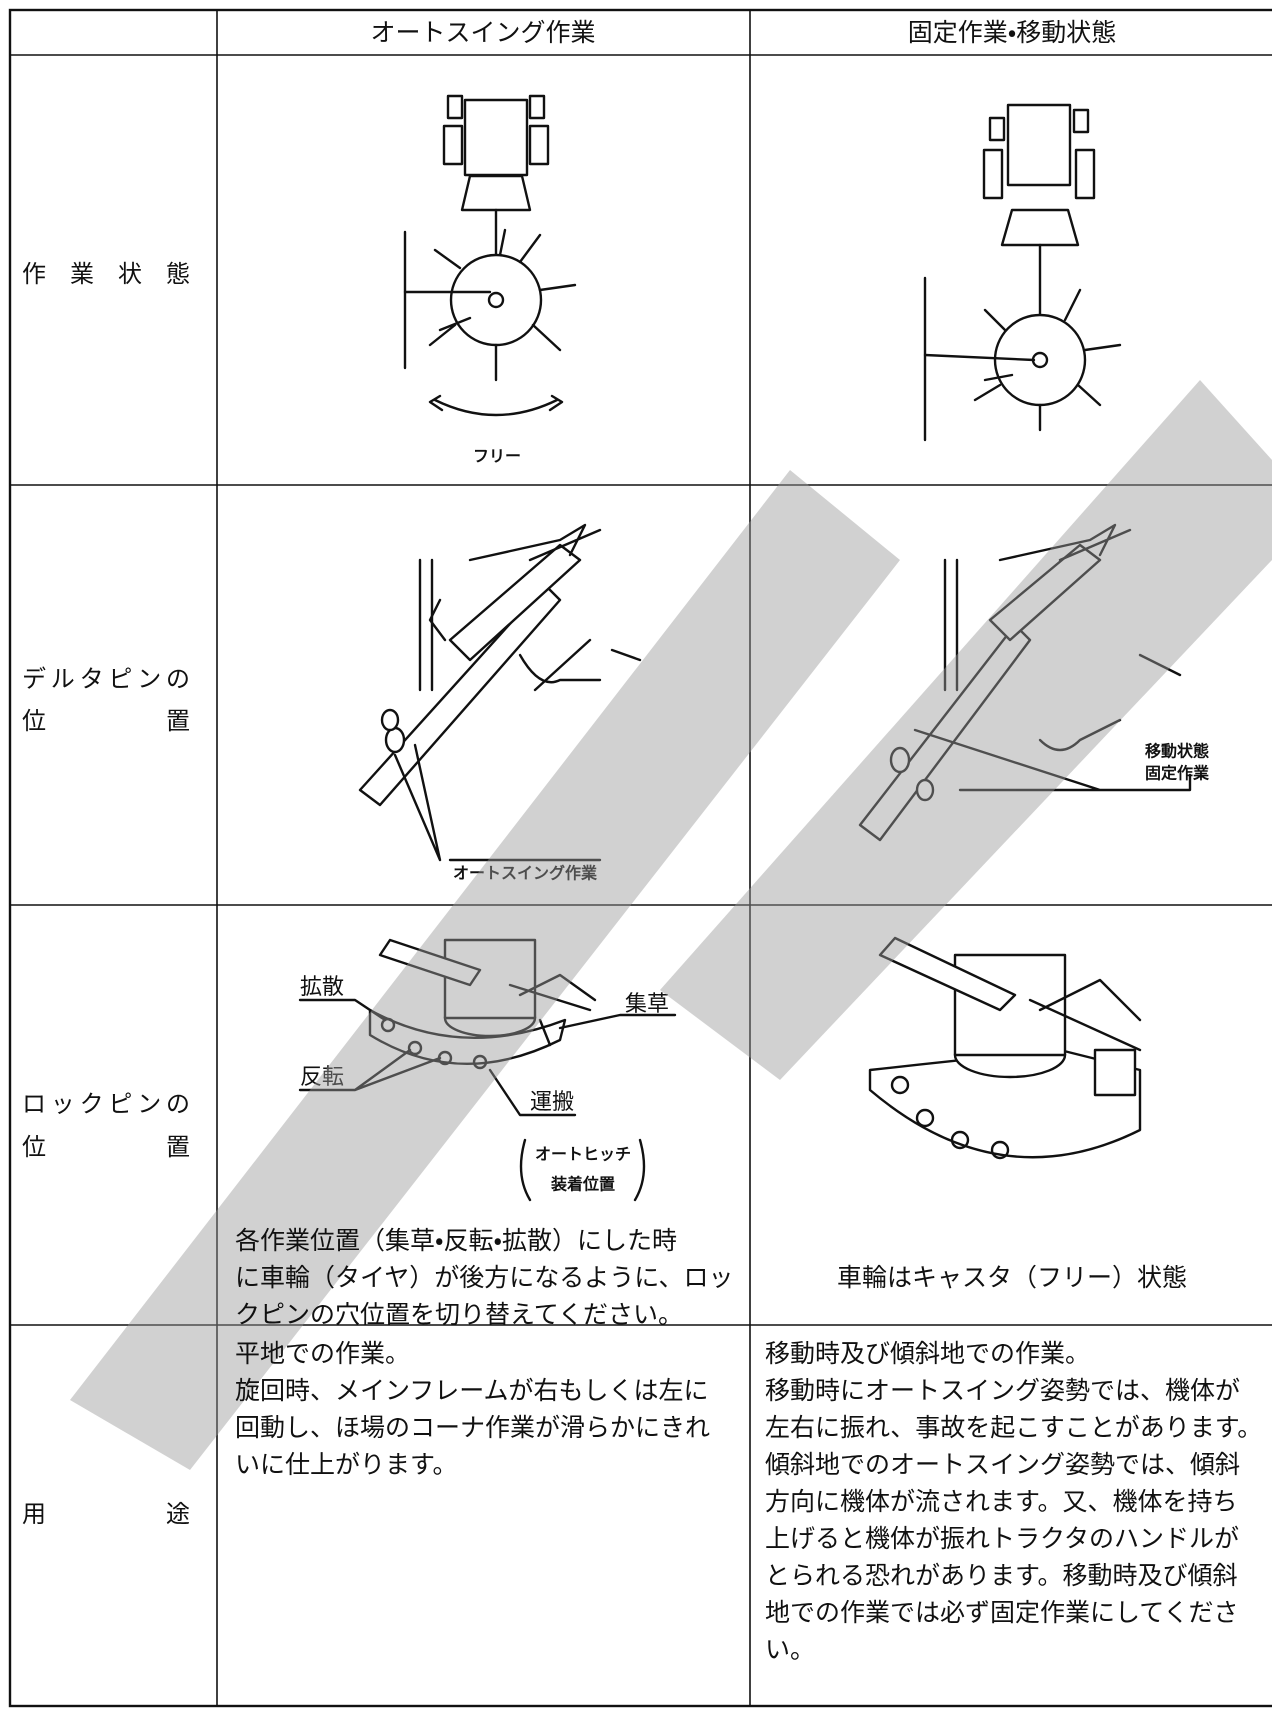 This screenshot has height=1709, width=1272. Describe the element at coordinates (1005, 1048) in the screenshot. I see `lock-plate-fixed` at that location.